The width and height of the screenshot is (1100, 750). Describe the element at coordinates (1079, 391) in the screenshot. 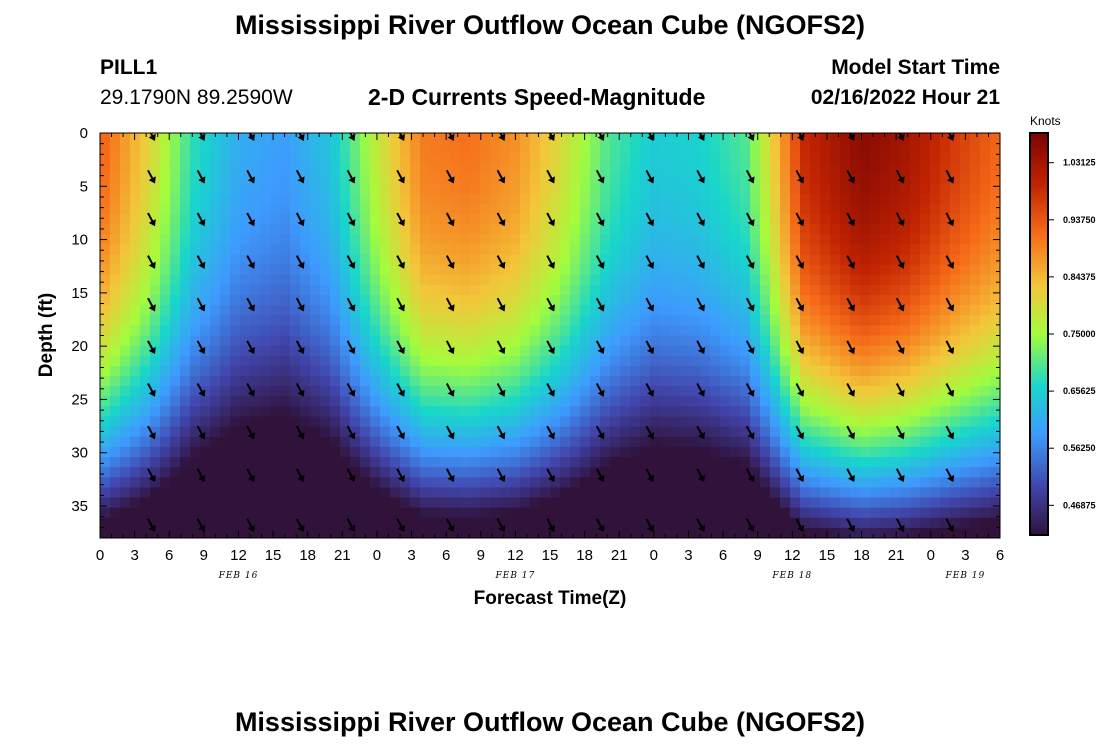

I see `colorbar-tick-label: 0.65625` at that location.